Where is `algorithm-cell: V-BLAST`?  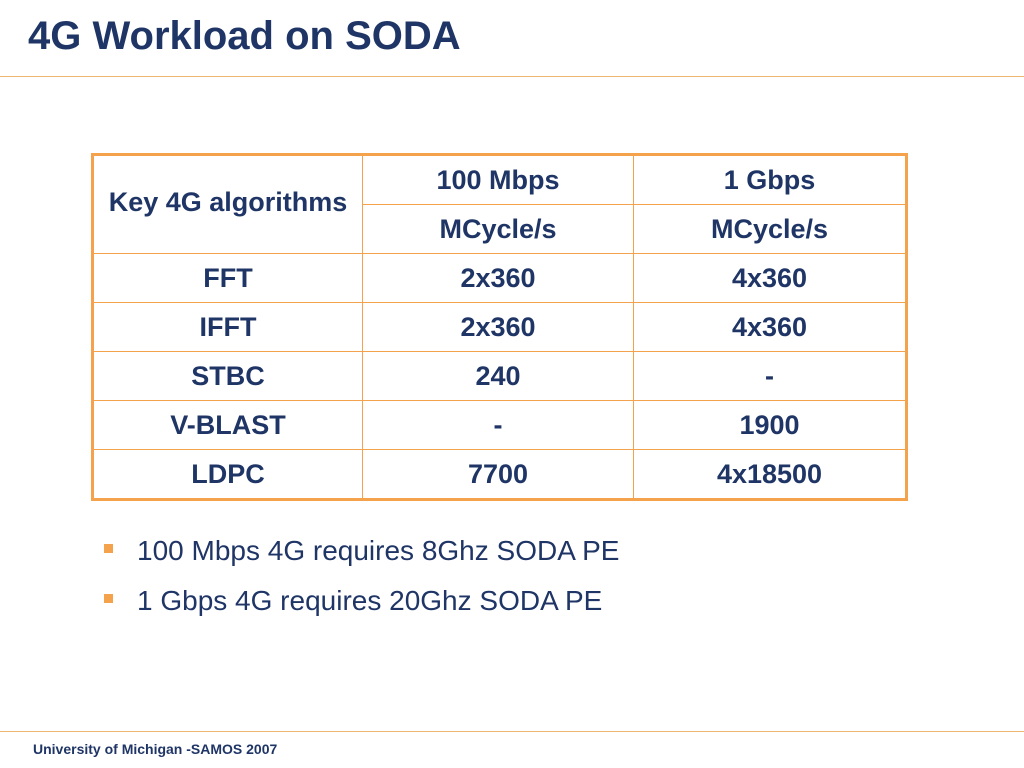 algorithm-cell: V-BLAST is located at coordinates (227, 425).